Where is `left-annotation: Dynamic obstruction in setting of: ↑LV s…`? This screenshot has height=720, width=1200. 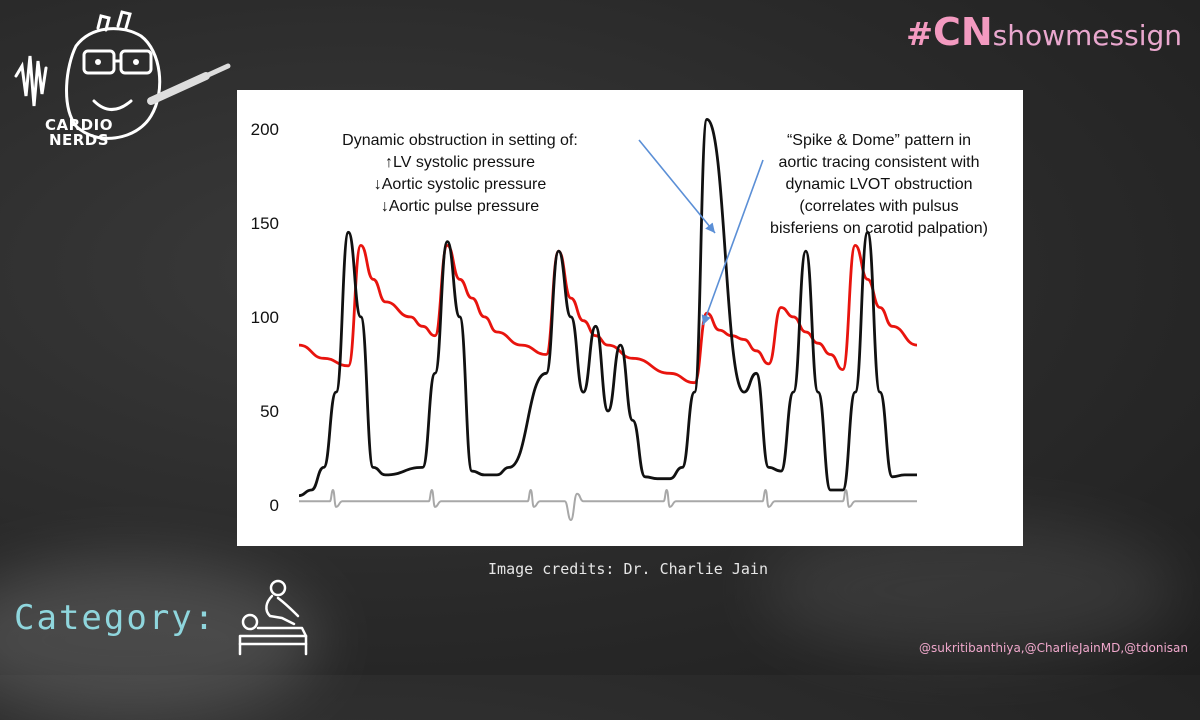
left-annotation: Dynamic obstruction in setting of: ↑LV s… is located at coordinates (460, 174).